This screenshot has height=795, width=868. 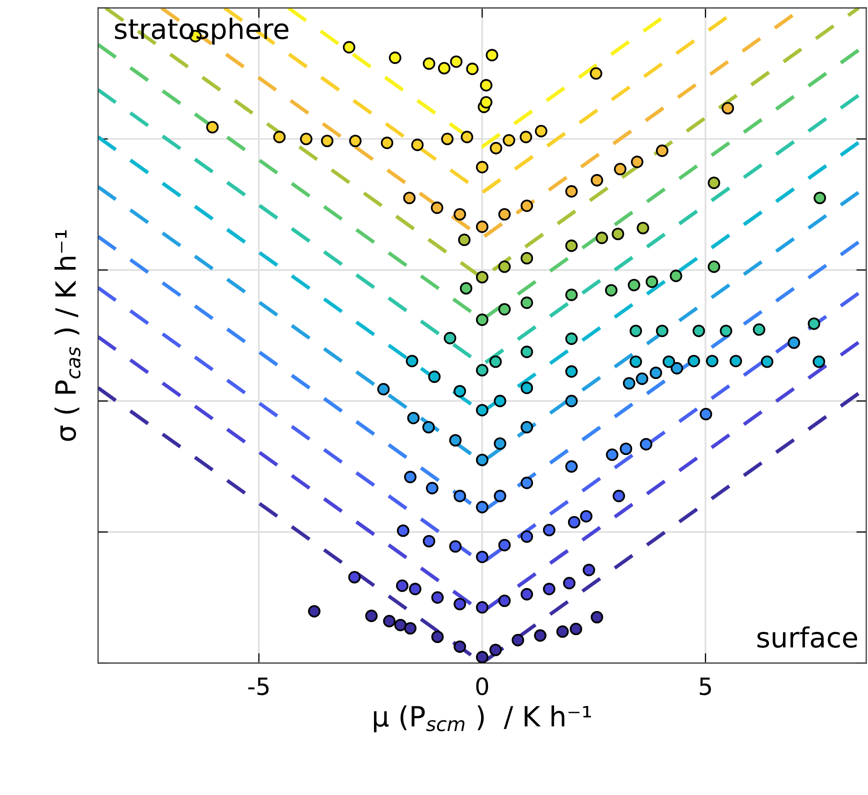 I want to click on annotation: stratosphere, so click(x=201, y=31).